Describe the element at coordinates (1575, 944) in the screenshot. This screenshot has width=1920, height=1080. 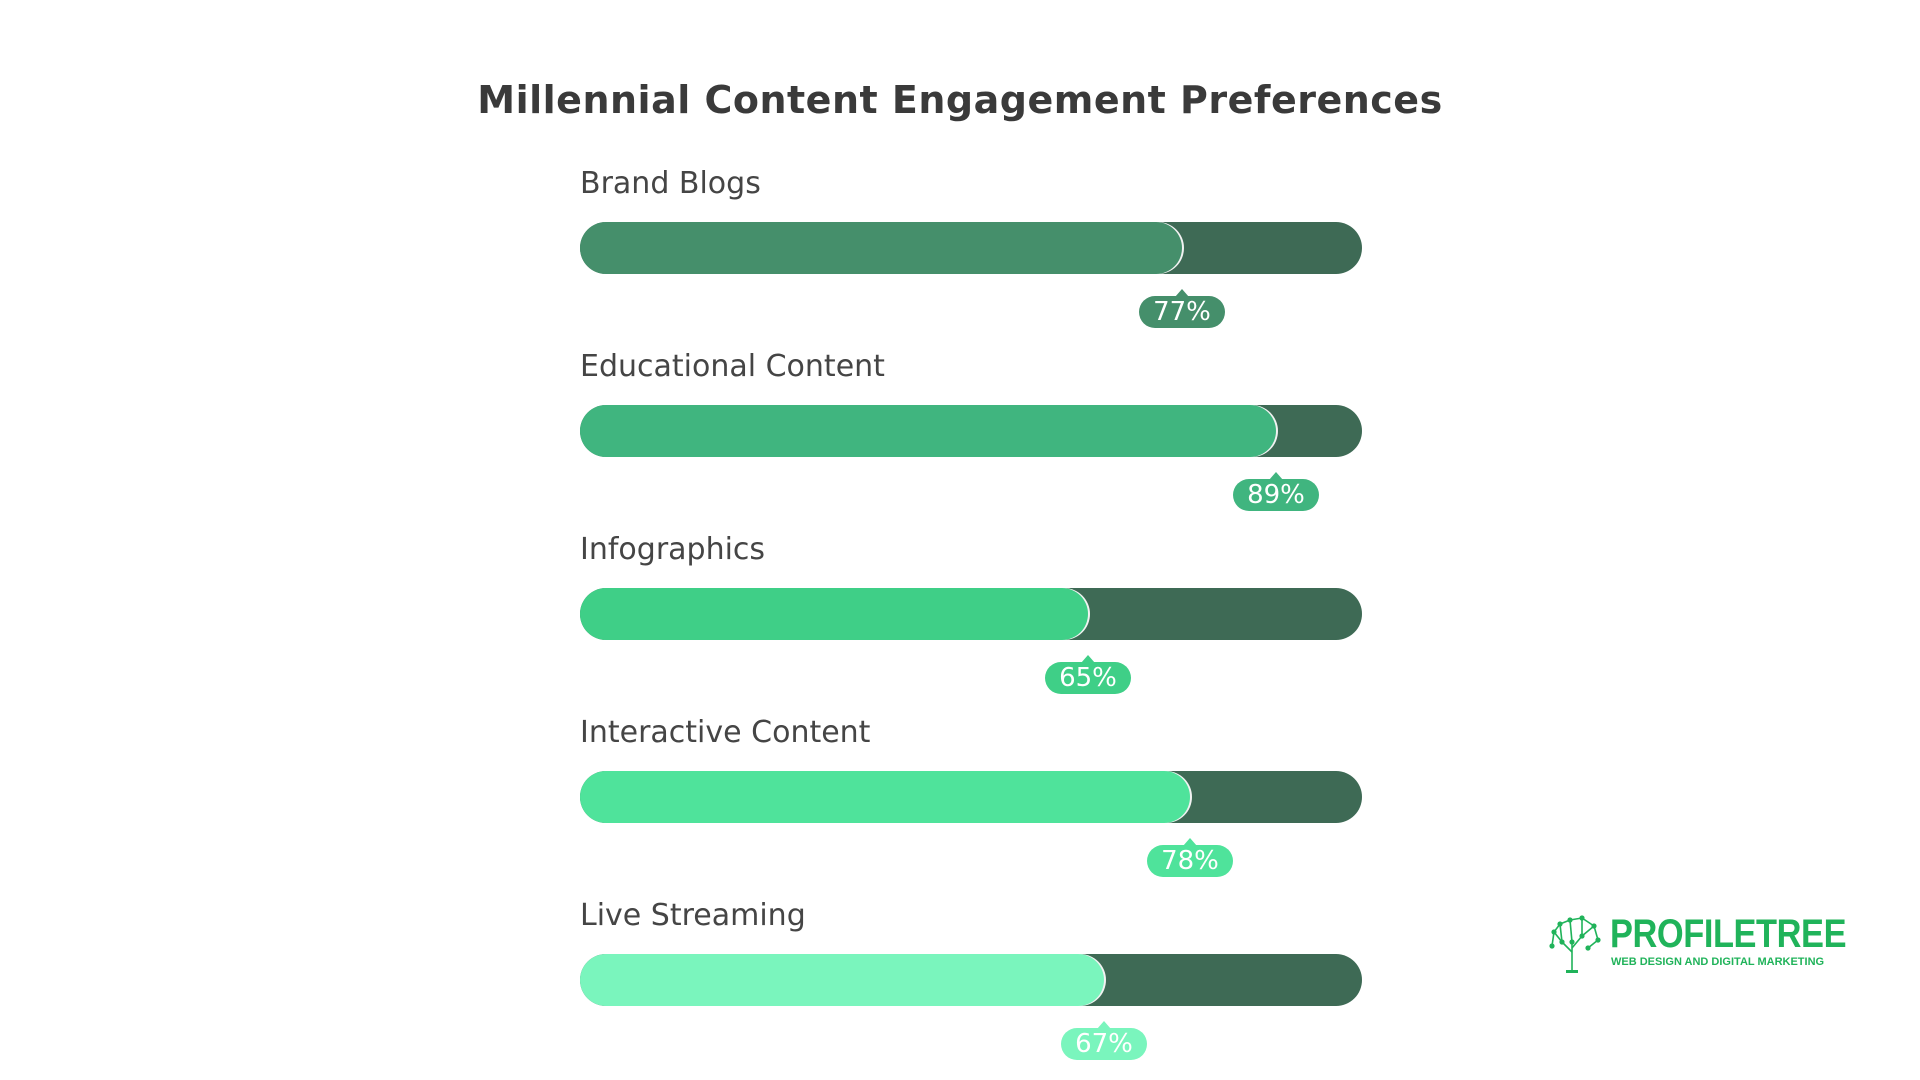
I see `tree-network-icon` at that location.